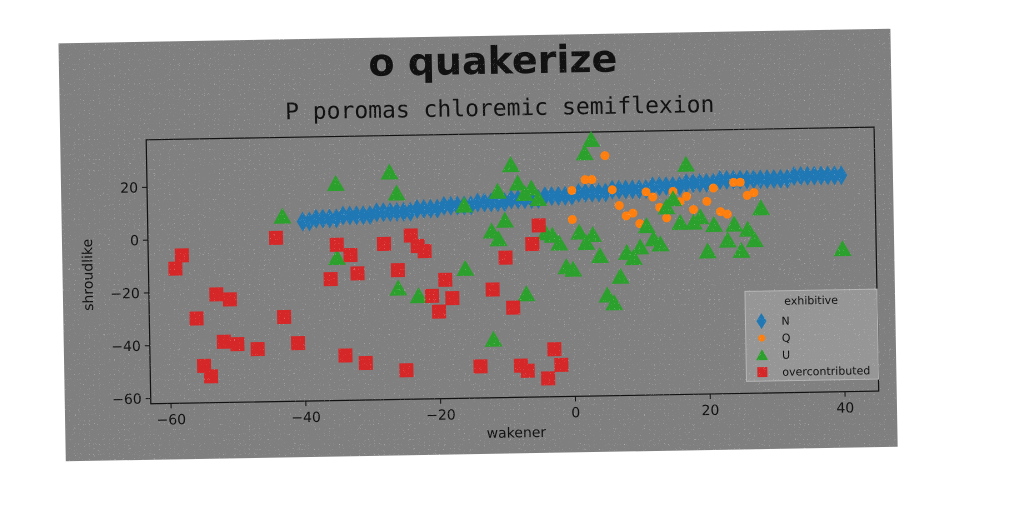 Image resolution: width=1024 pixels, height=512 pixels. Describe the element at coordinates (845, 408) in the screenshot. I see `x-tick-label: 40` at that location.